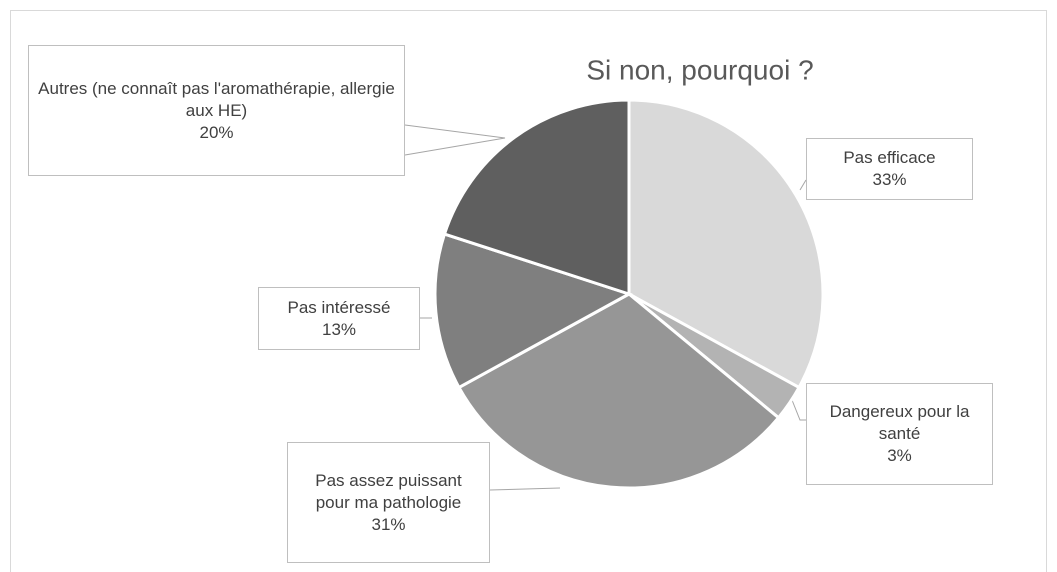 This screenshot has height=572, width=1057. I want to click on data-label: Dangereux pour la santé 3%, so click(899, 434).